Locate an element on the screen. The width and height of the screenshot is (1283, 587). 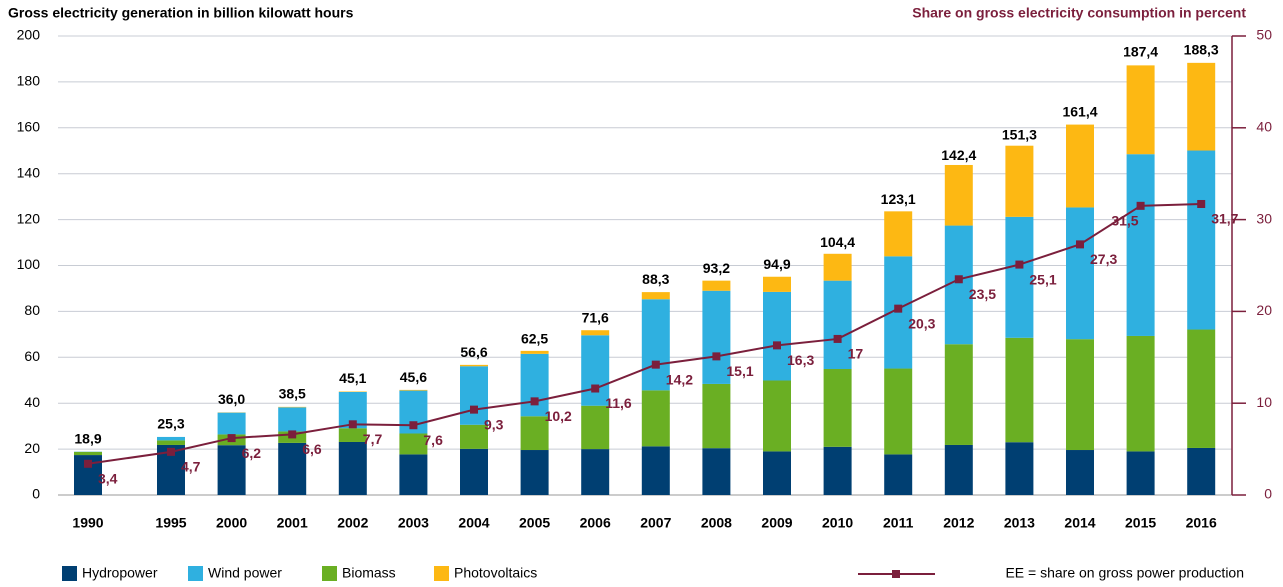
x-tick-label: 2008 is located at coordinates (716, 523).